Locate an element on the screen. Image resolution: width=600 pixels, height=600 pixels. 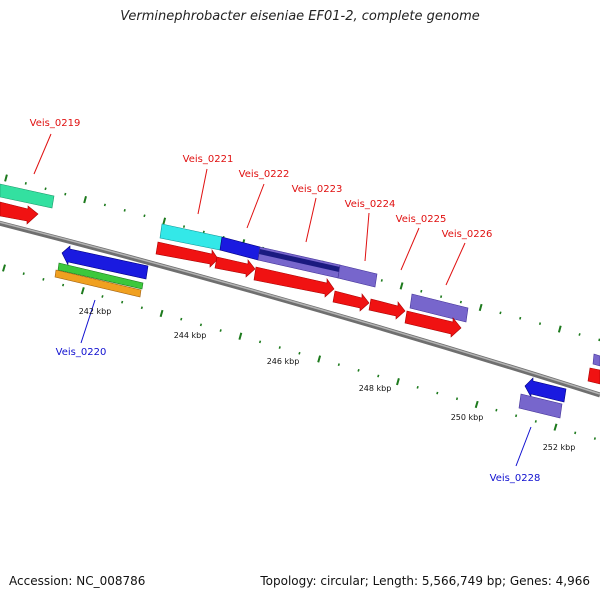
gene-label-veis-0219: Veis_0219 is located at coordinates (55, 123).